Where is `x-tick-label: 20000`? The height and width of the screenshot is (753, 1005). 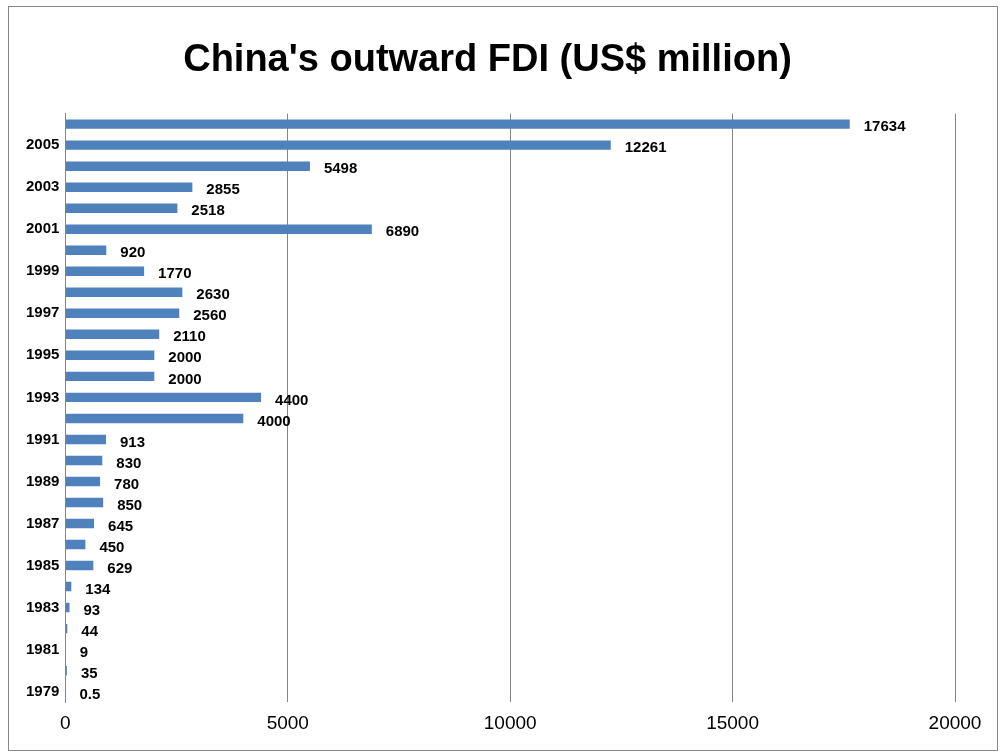 x-tick-label: 20000 is located at coordinates (955, 722).